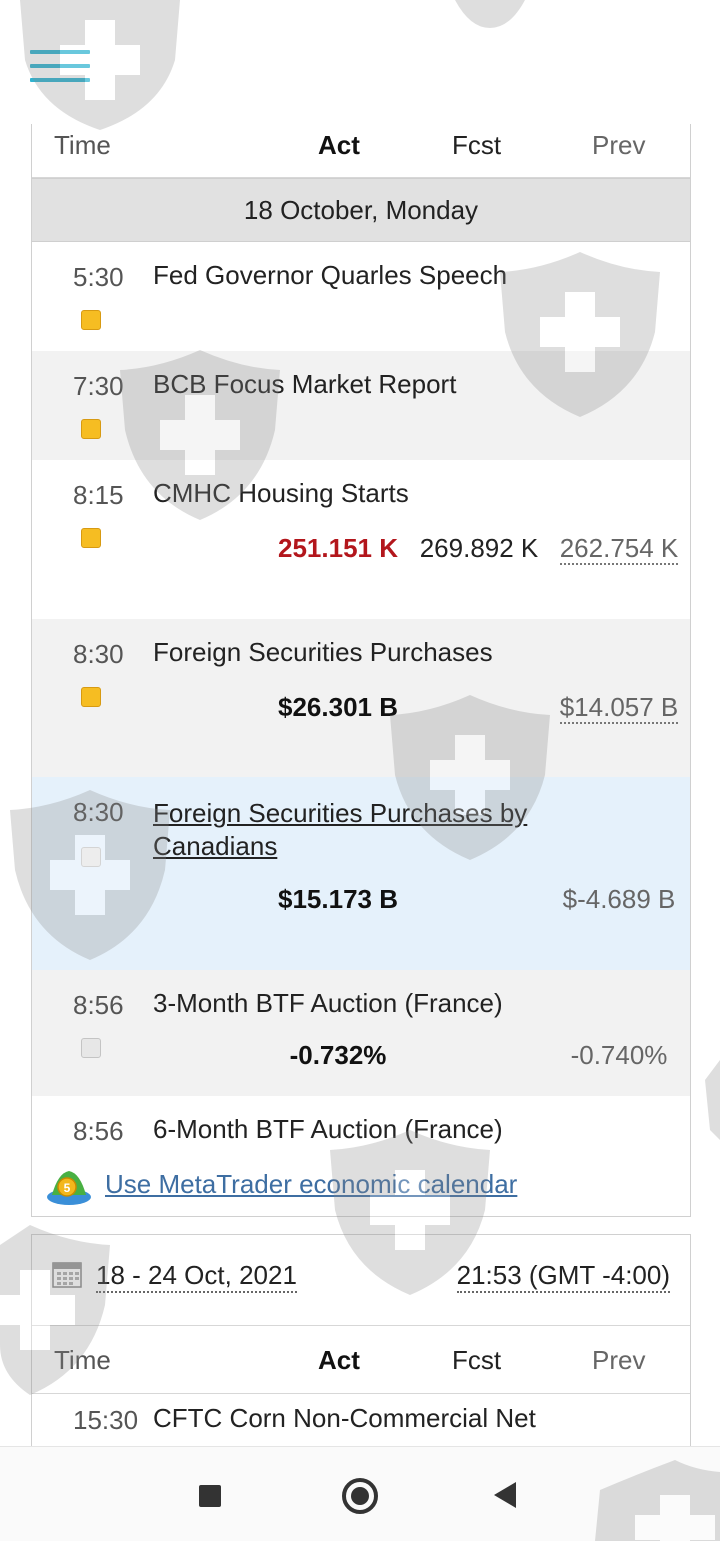  I want to click on system-nav-bar, so click(360, 1493).